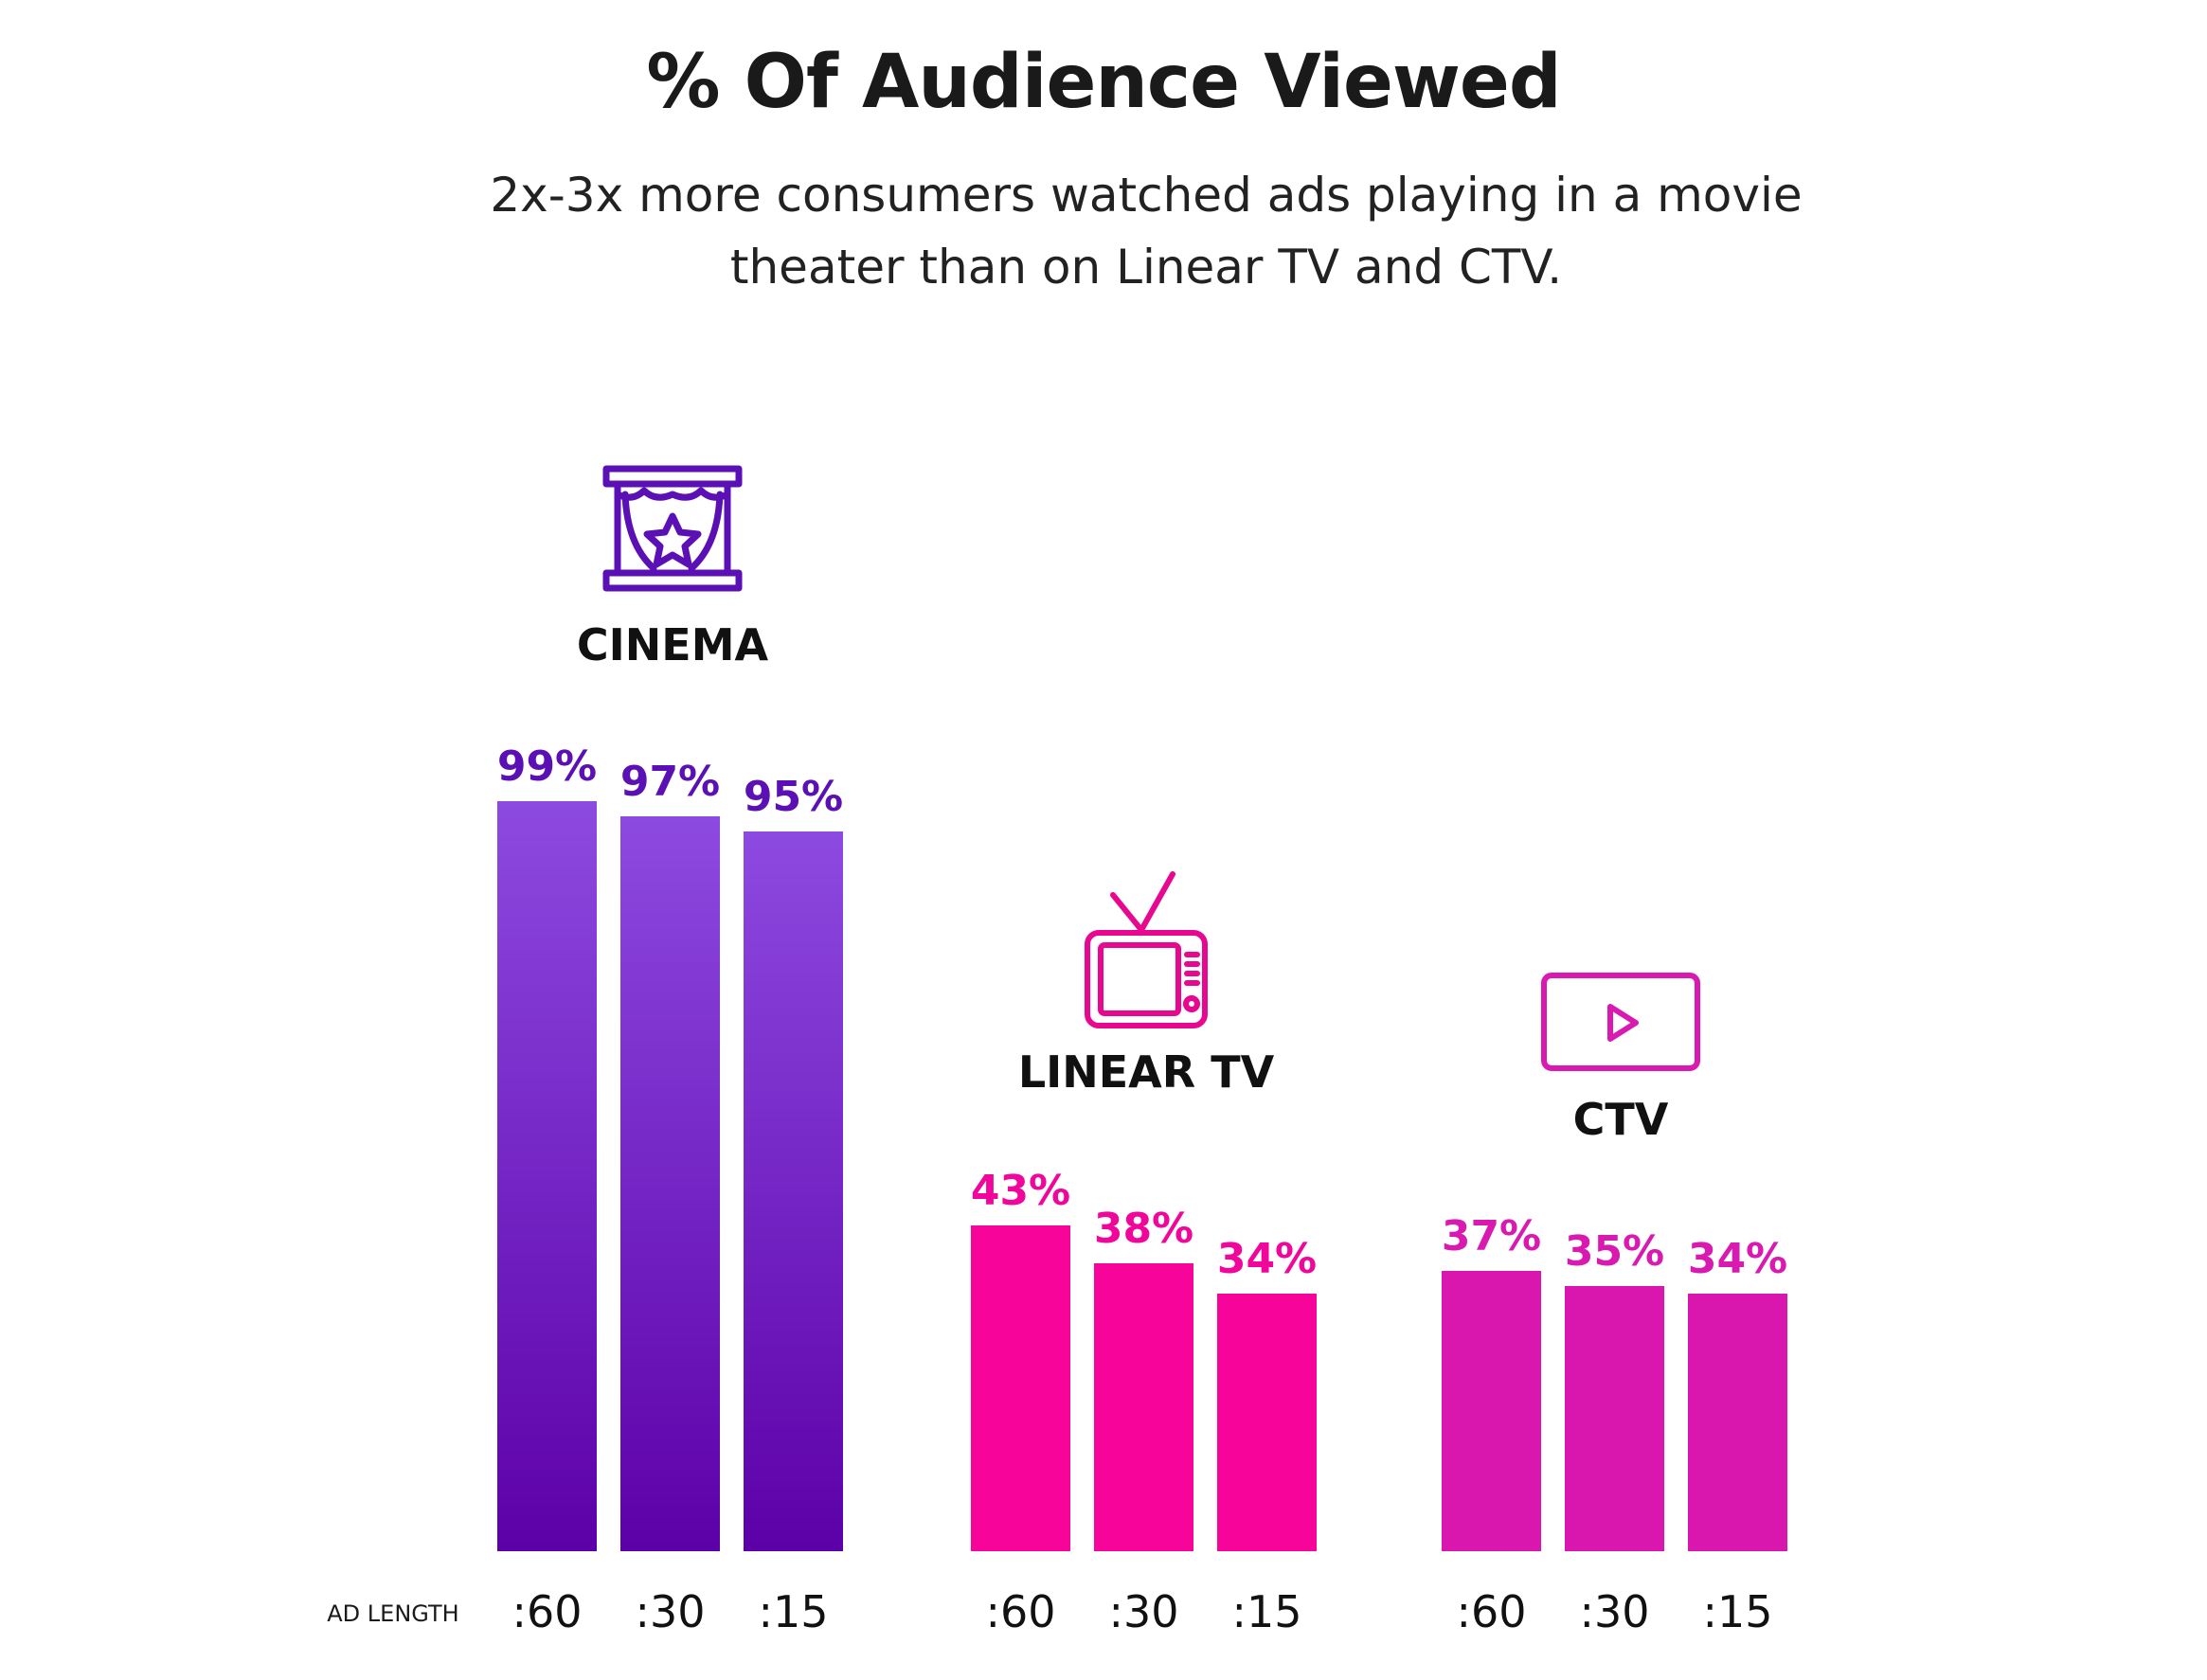 This screenshot has width=2207, height=1680. Describe the element at coordinates (1491, 1236) in the screenshot. I see `data-label: 37%` at that location.